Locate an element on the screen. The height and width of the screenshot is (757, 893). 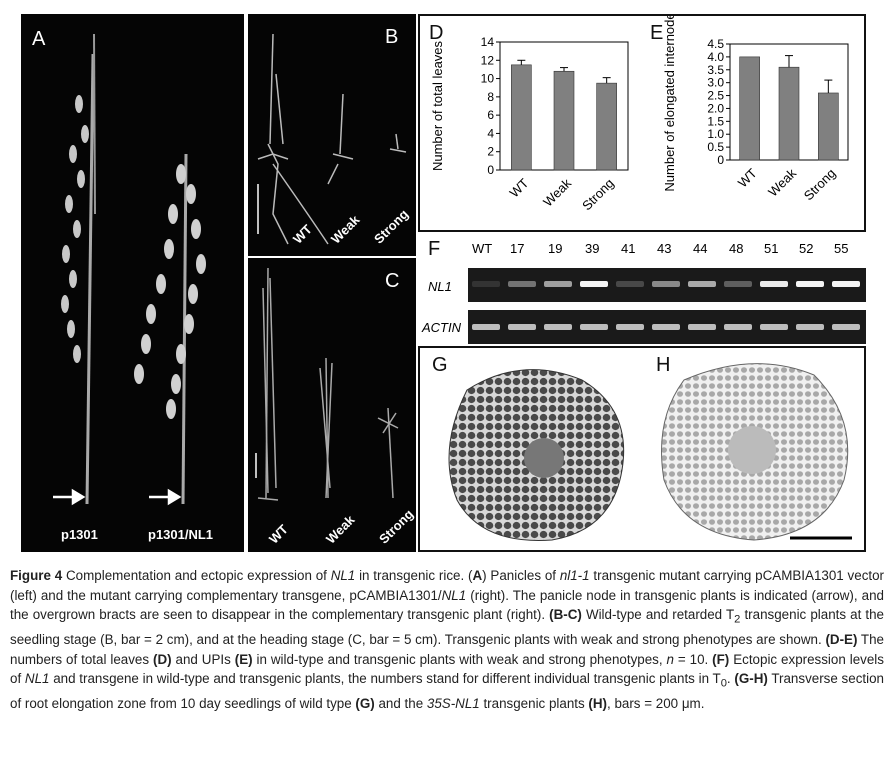
y-axis-label: Number of elongated internode is located at coordinates (669, 104).